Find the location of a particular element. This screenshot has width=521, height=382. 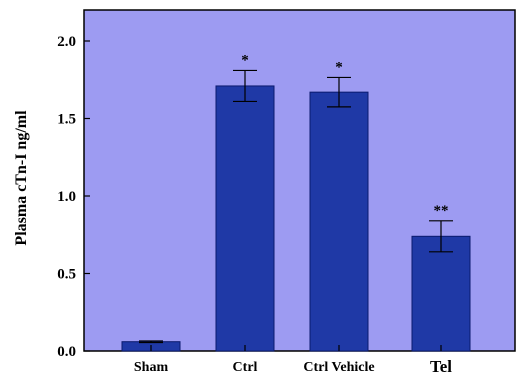

y-tick-label: 2.0 is located at coordinates (66, 42).